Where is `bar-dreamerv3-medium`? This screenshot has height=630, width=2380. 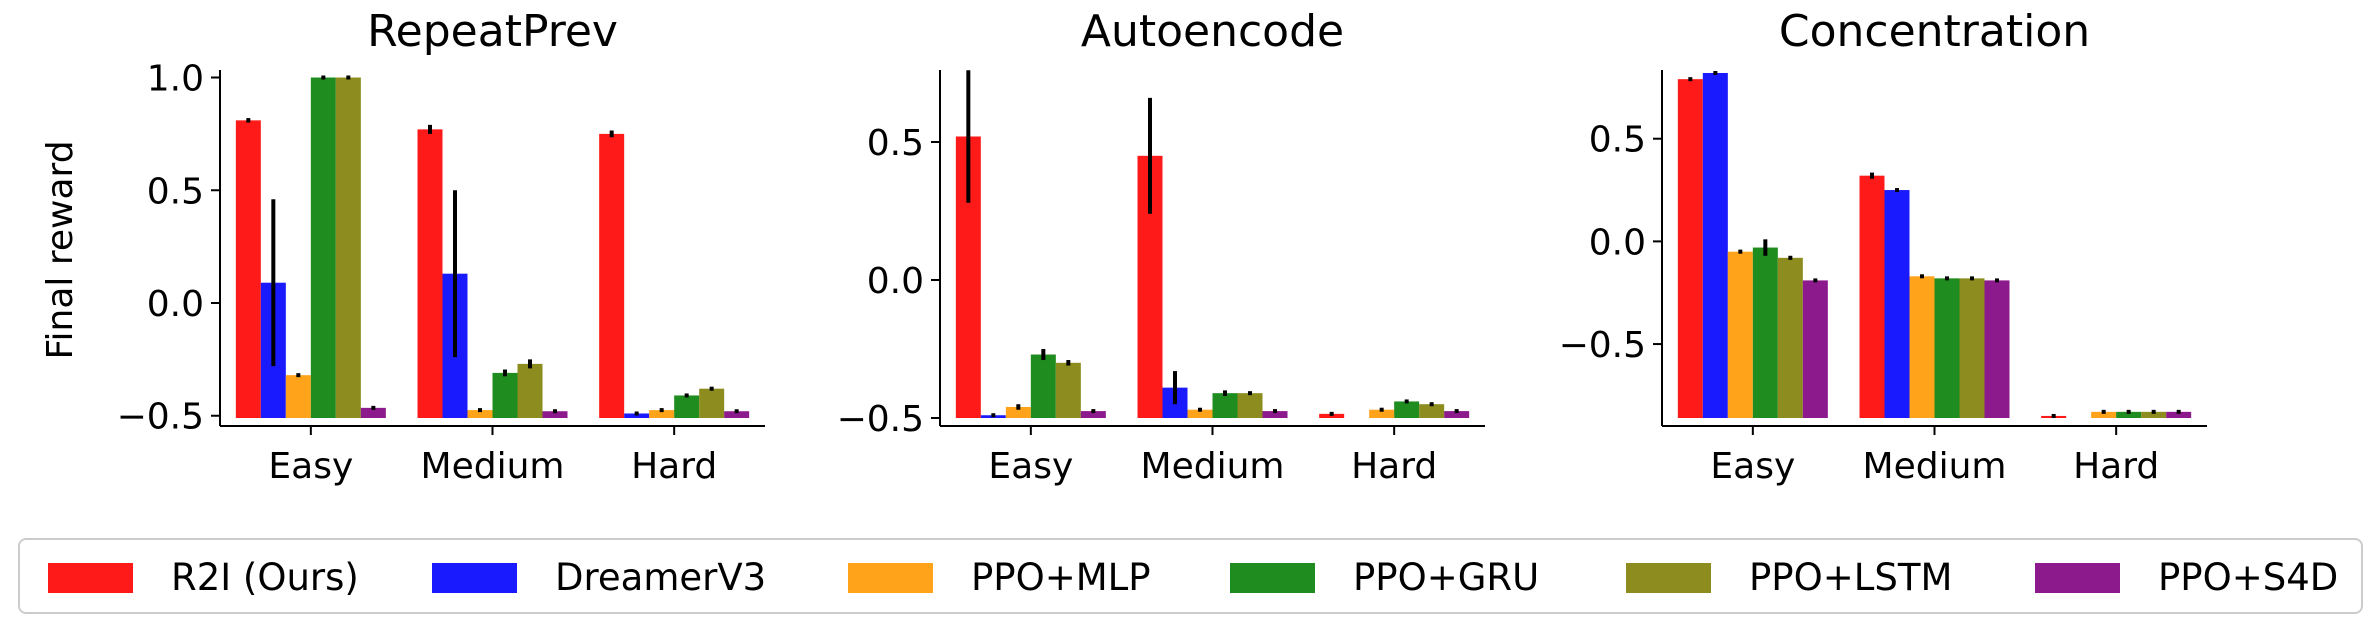
bar-dreamerv3-medium is located at coordinates (1897, 304).